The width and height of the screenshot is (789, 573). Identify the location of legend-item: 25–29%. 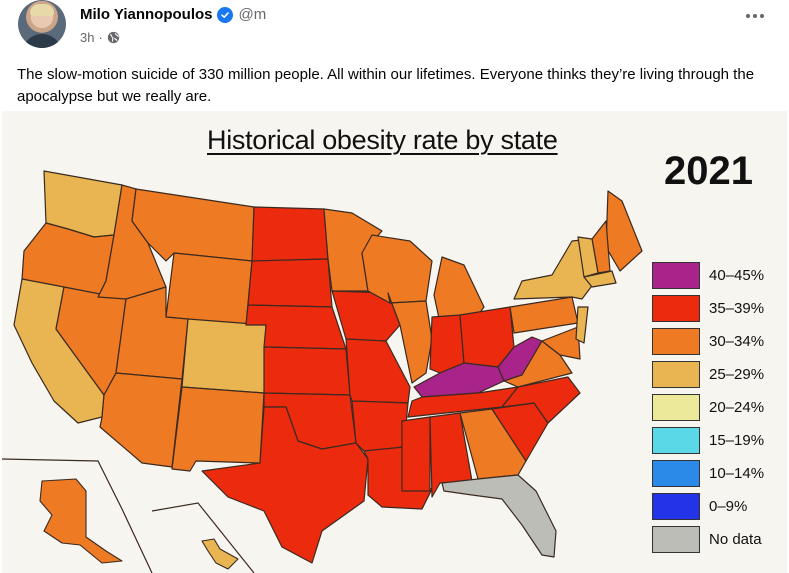
(717, 374).